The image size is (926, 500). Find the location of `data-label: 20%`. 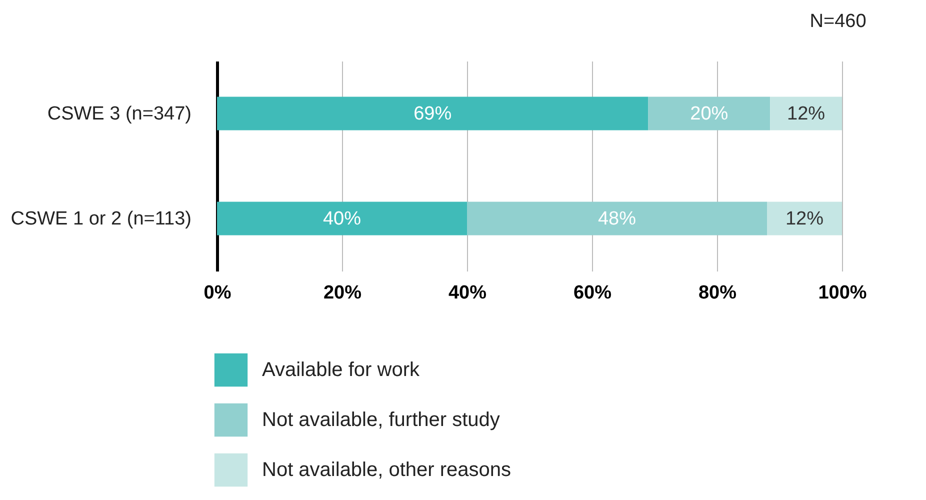

data-label: 20% is located at coordinates (709, 114).